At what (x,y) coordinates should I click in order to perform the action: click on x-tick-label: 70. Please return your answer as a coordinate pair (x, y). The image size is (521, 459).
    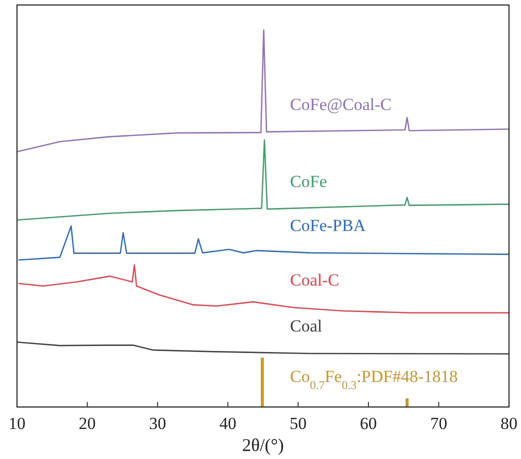
    Looking at the image, I should click on (439, 423).